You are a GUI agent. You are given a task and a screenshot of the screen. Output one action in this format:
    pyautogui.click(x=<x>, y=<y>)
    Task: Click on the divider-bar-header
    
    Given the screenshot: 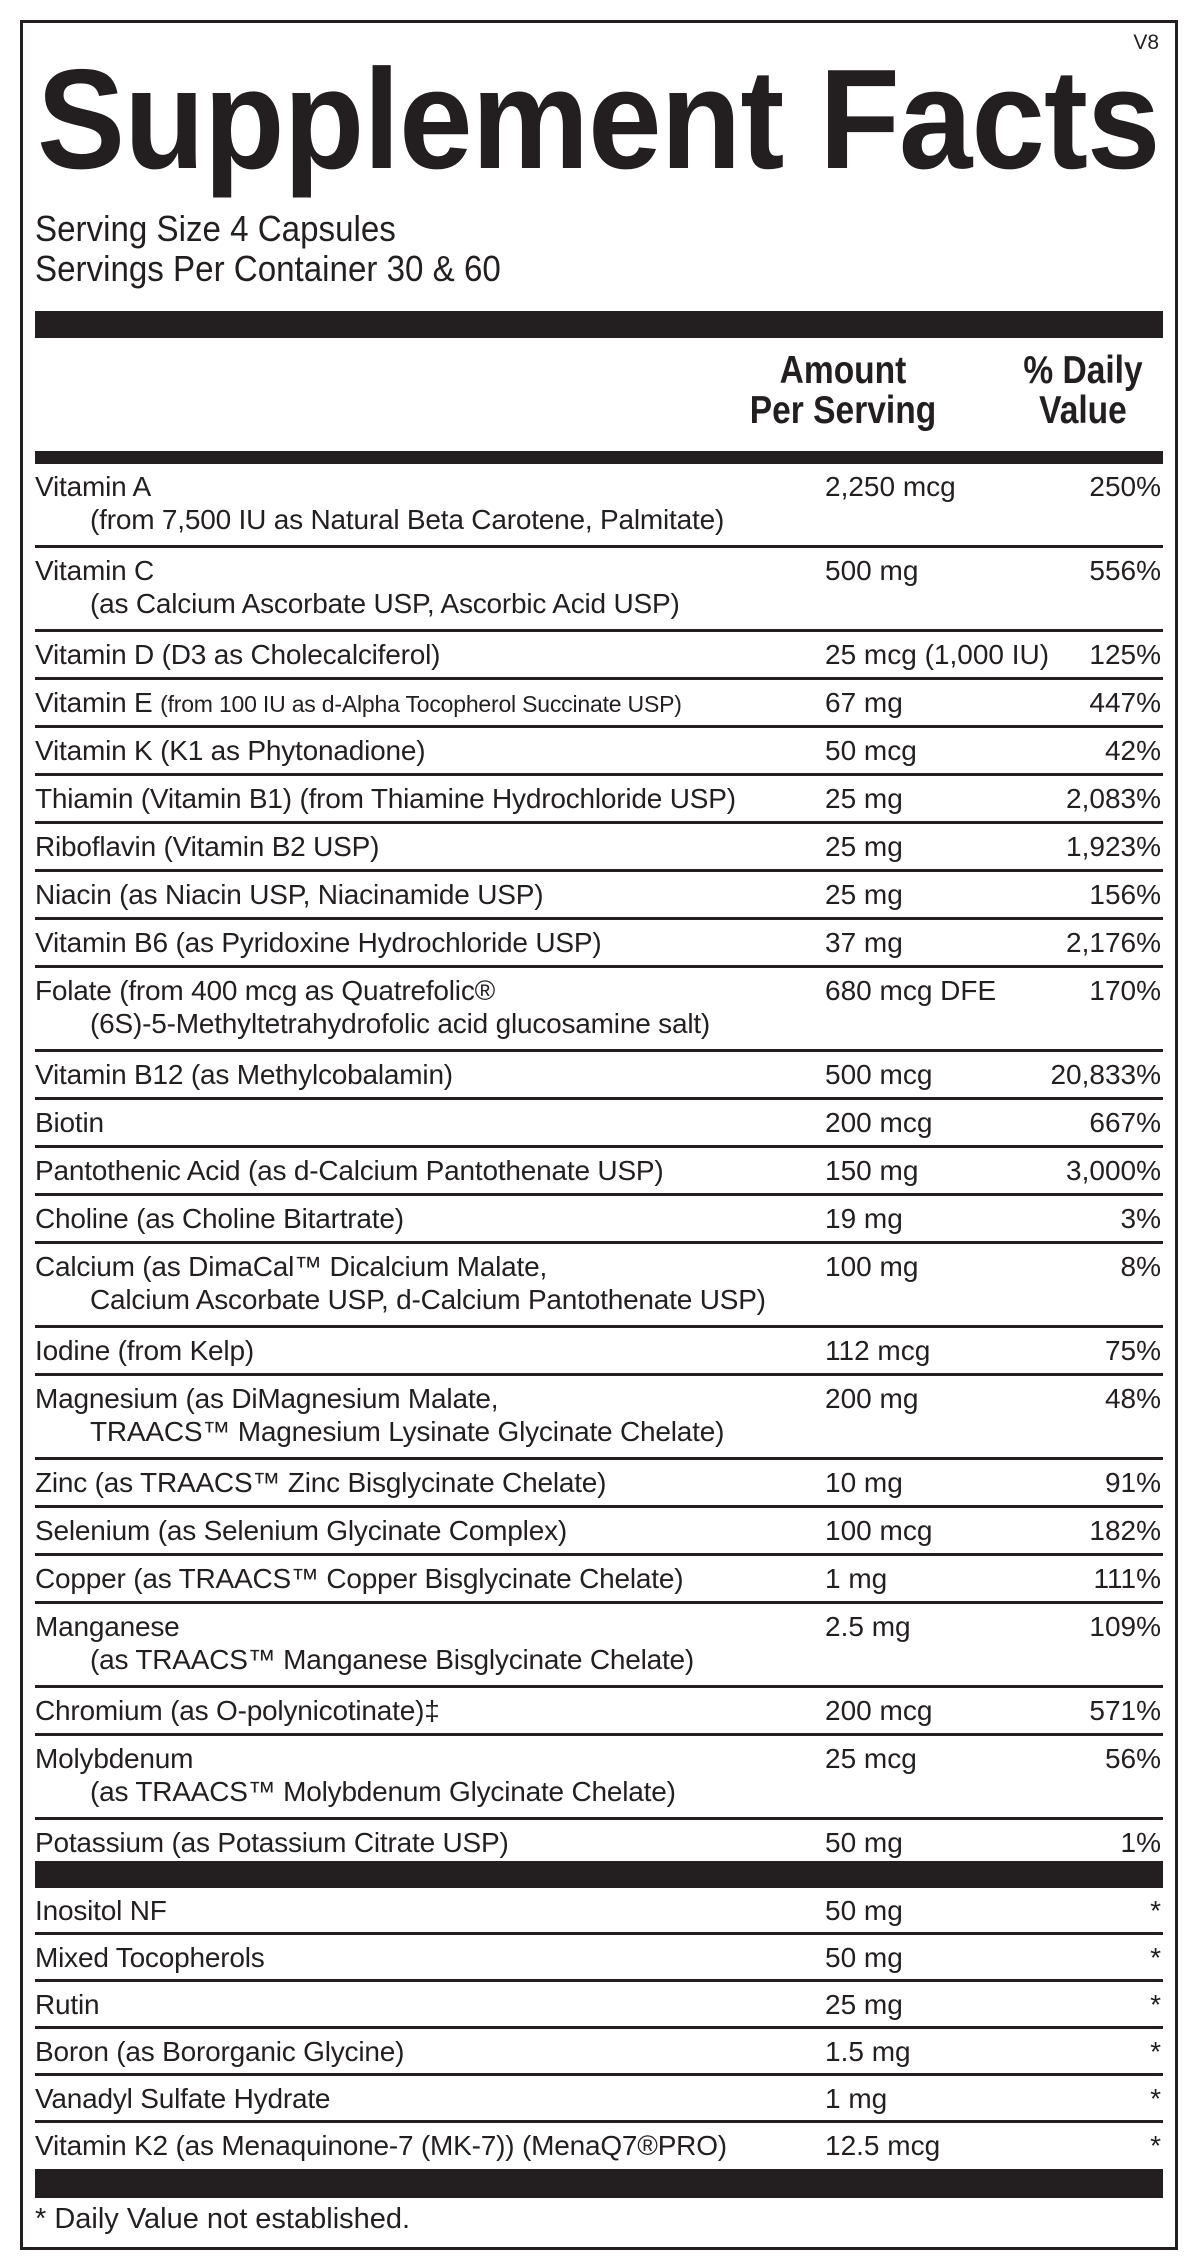 What is the action you would take?
    pyautogui.click(x=599, y=457)
    